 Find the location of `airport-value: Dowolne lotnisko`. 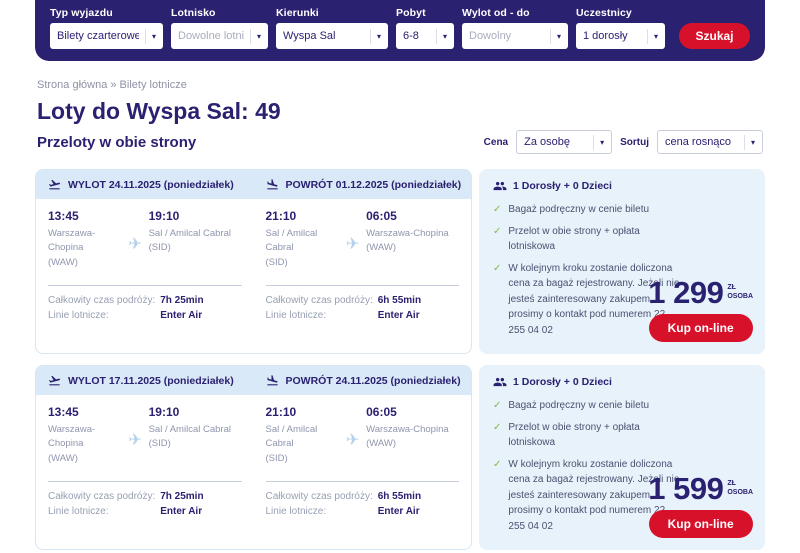

airport-value: Dowolne lotnisko is located at coordinates (211, 36).